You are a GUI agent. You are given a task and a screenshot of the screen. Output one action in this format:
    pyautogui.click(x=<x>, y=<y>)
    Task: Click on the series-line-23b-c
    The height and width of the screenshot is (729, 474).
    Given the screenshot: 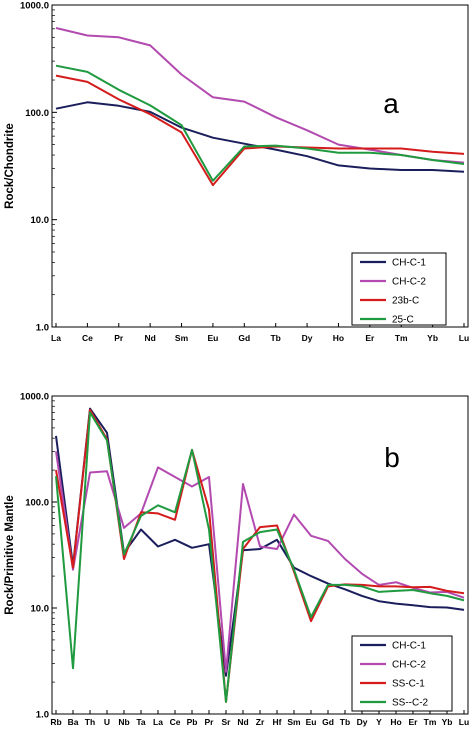 What is the action you would take?
    pyautogui.click(x=260, y=130)
    